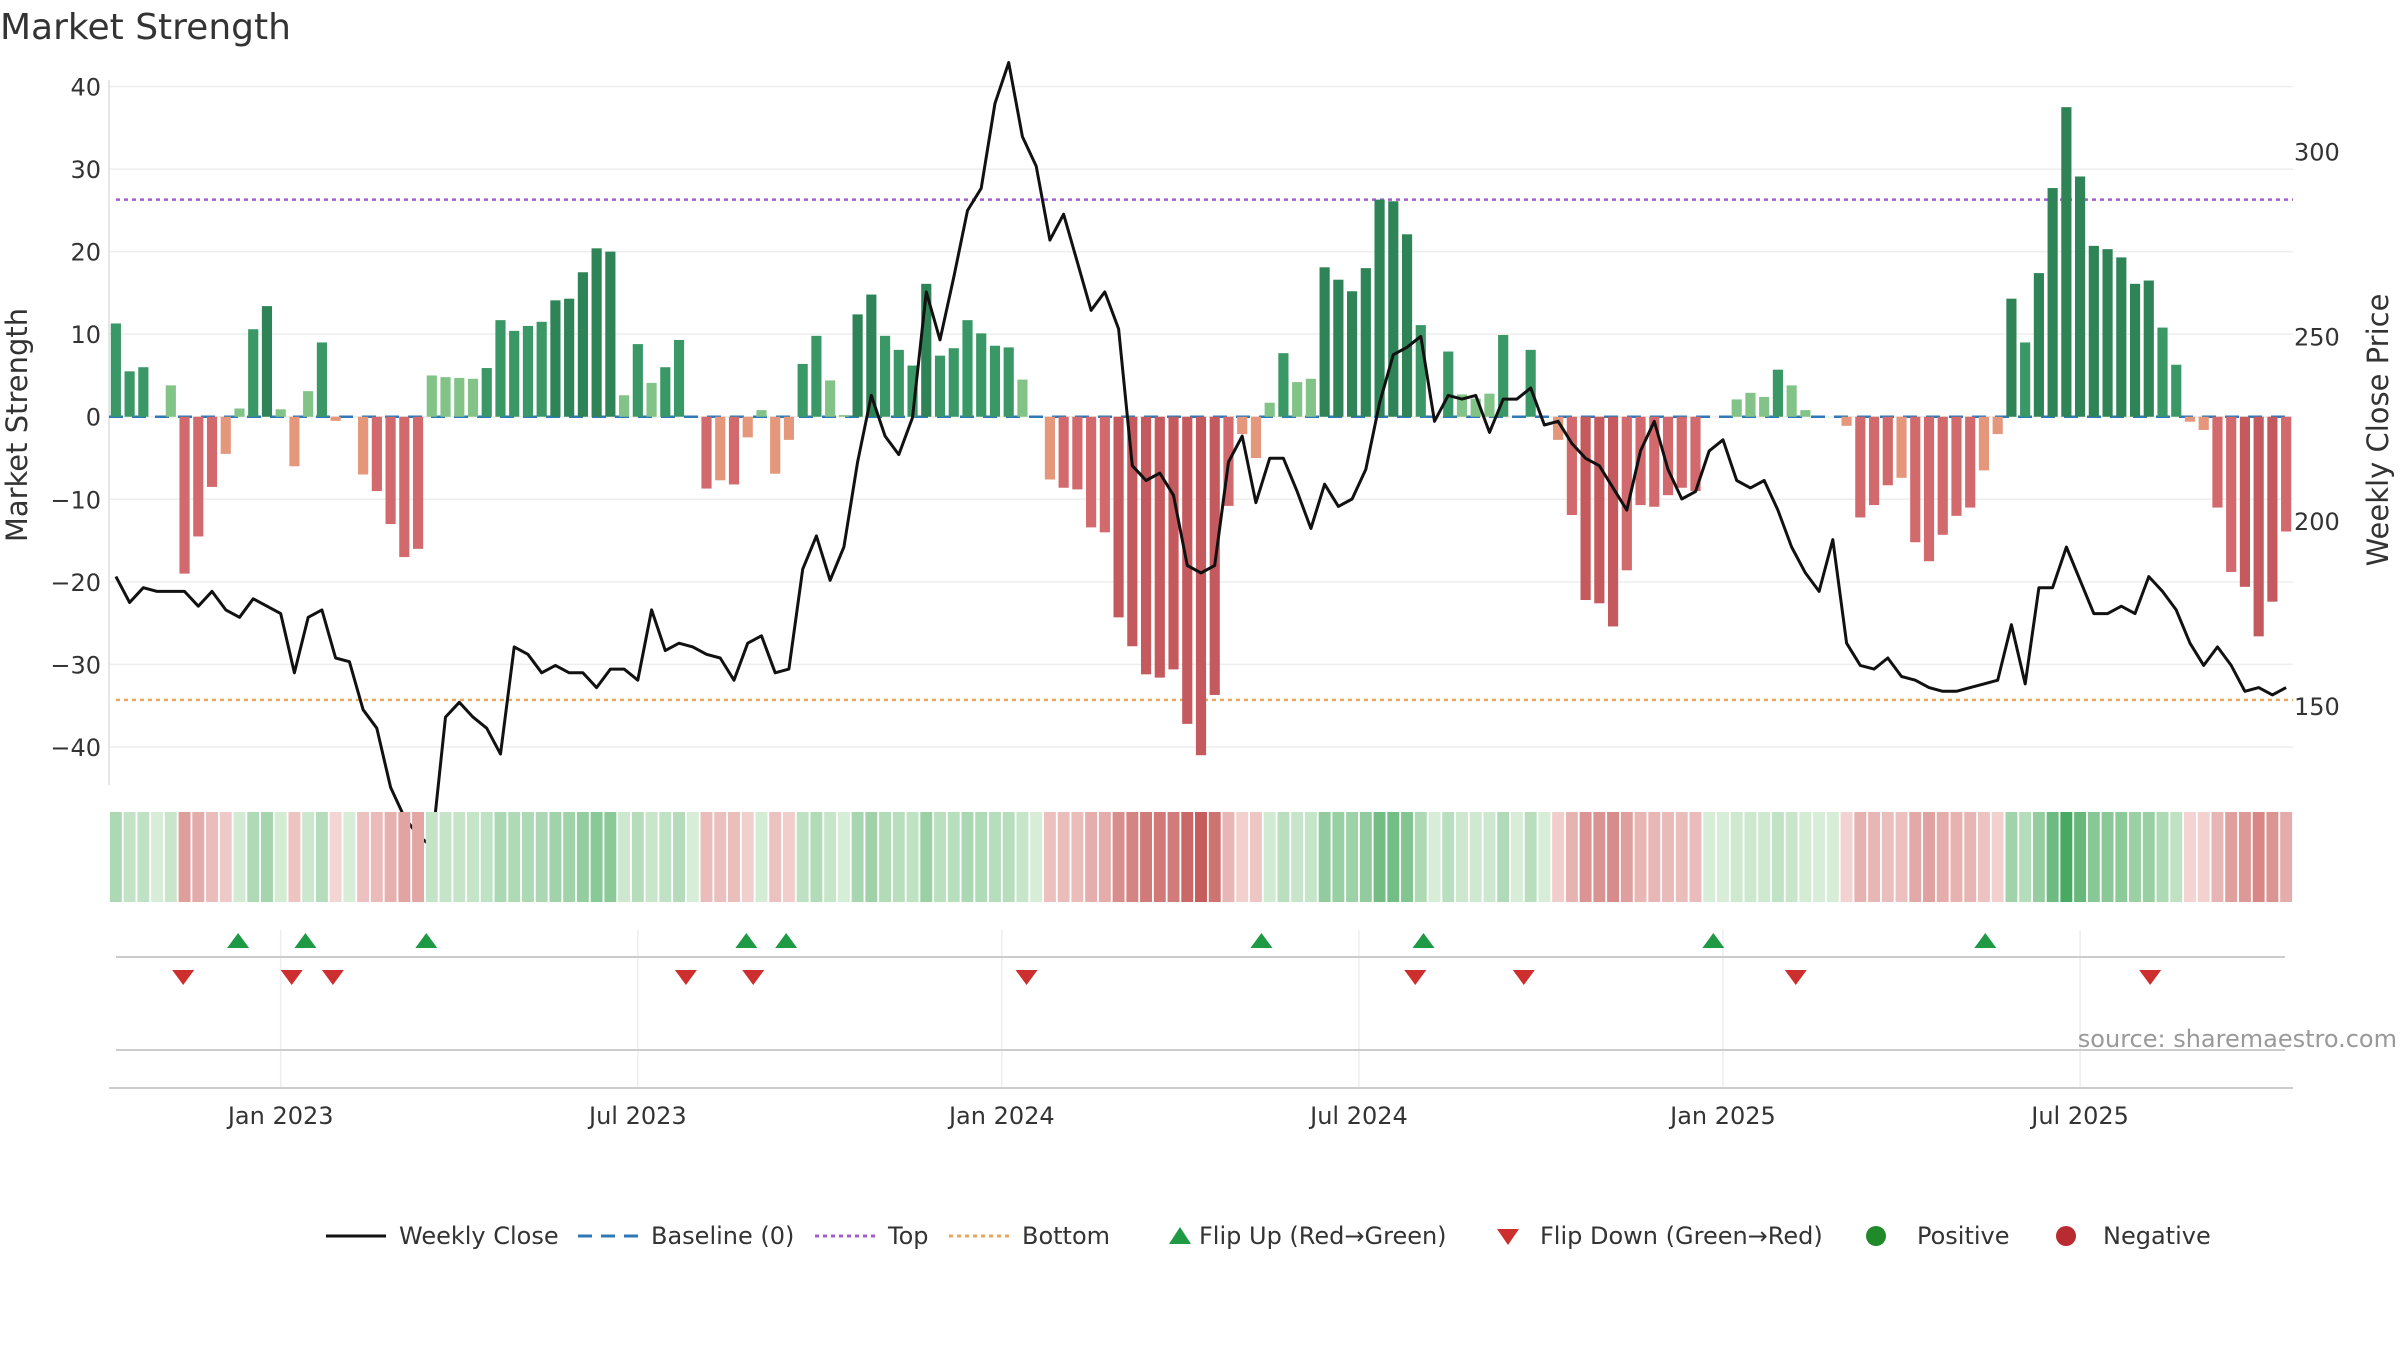 The width and height of the screenshot is (2400, 1350). Describe the element at coordinates (479, 1236) in the screenshot. I see `legend-label: Weekly Close` at that location.